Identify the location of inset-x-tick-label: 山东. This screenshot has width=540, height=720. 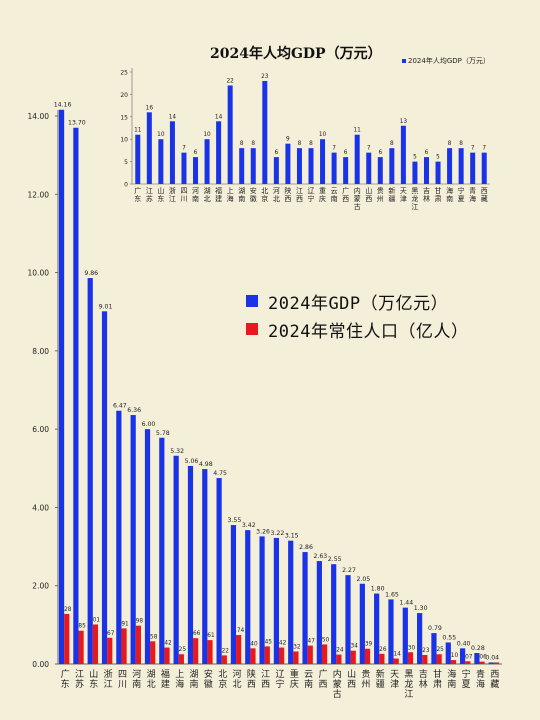
(160, 194).